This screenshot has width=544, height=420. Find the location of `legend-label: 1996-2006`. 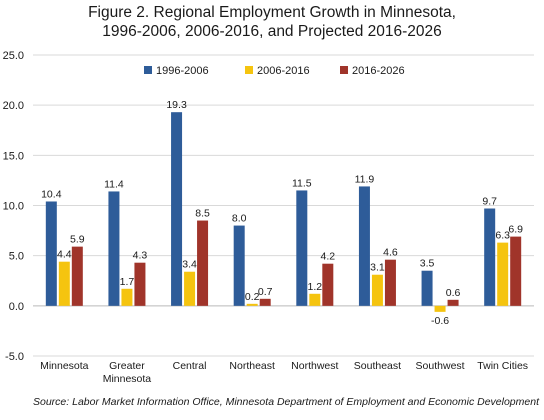

legend-label: 1996-2006 is located at coordinates (182, 71).